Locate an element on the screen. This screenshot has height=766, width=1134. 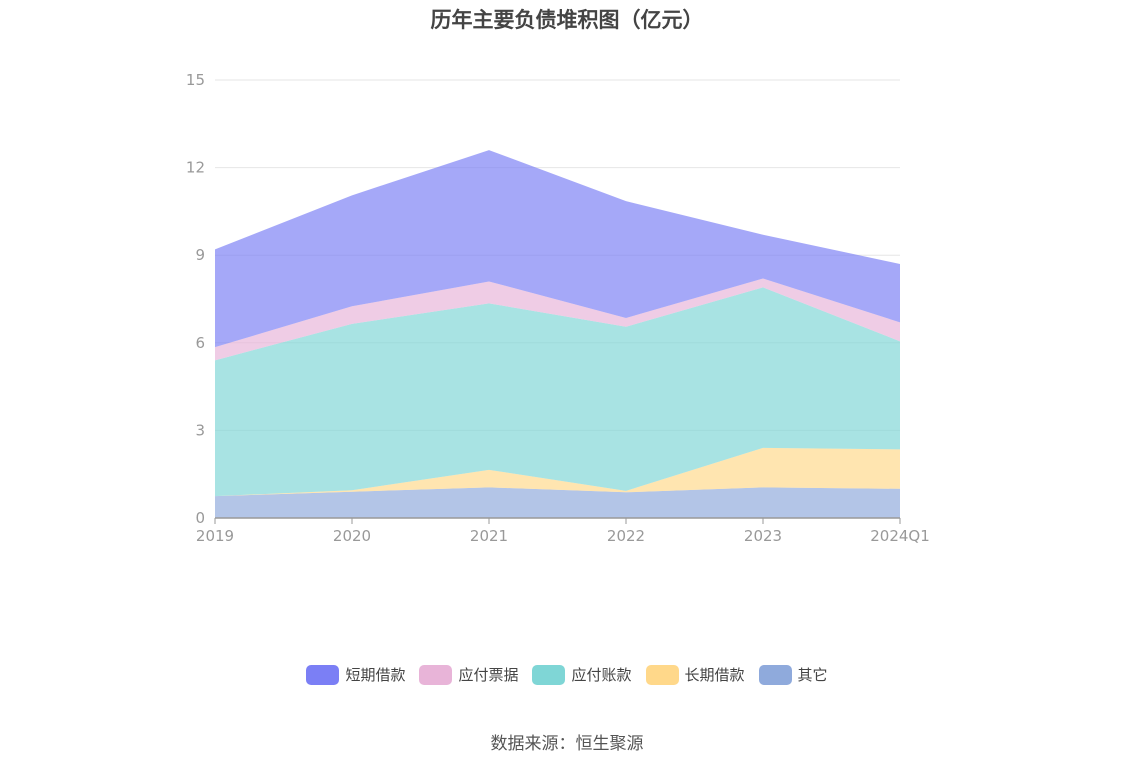
legend-label: 其它 is located at coordinates (812, 675).